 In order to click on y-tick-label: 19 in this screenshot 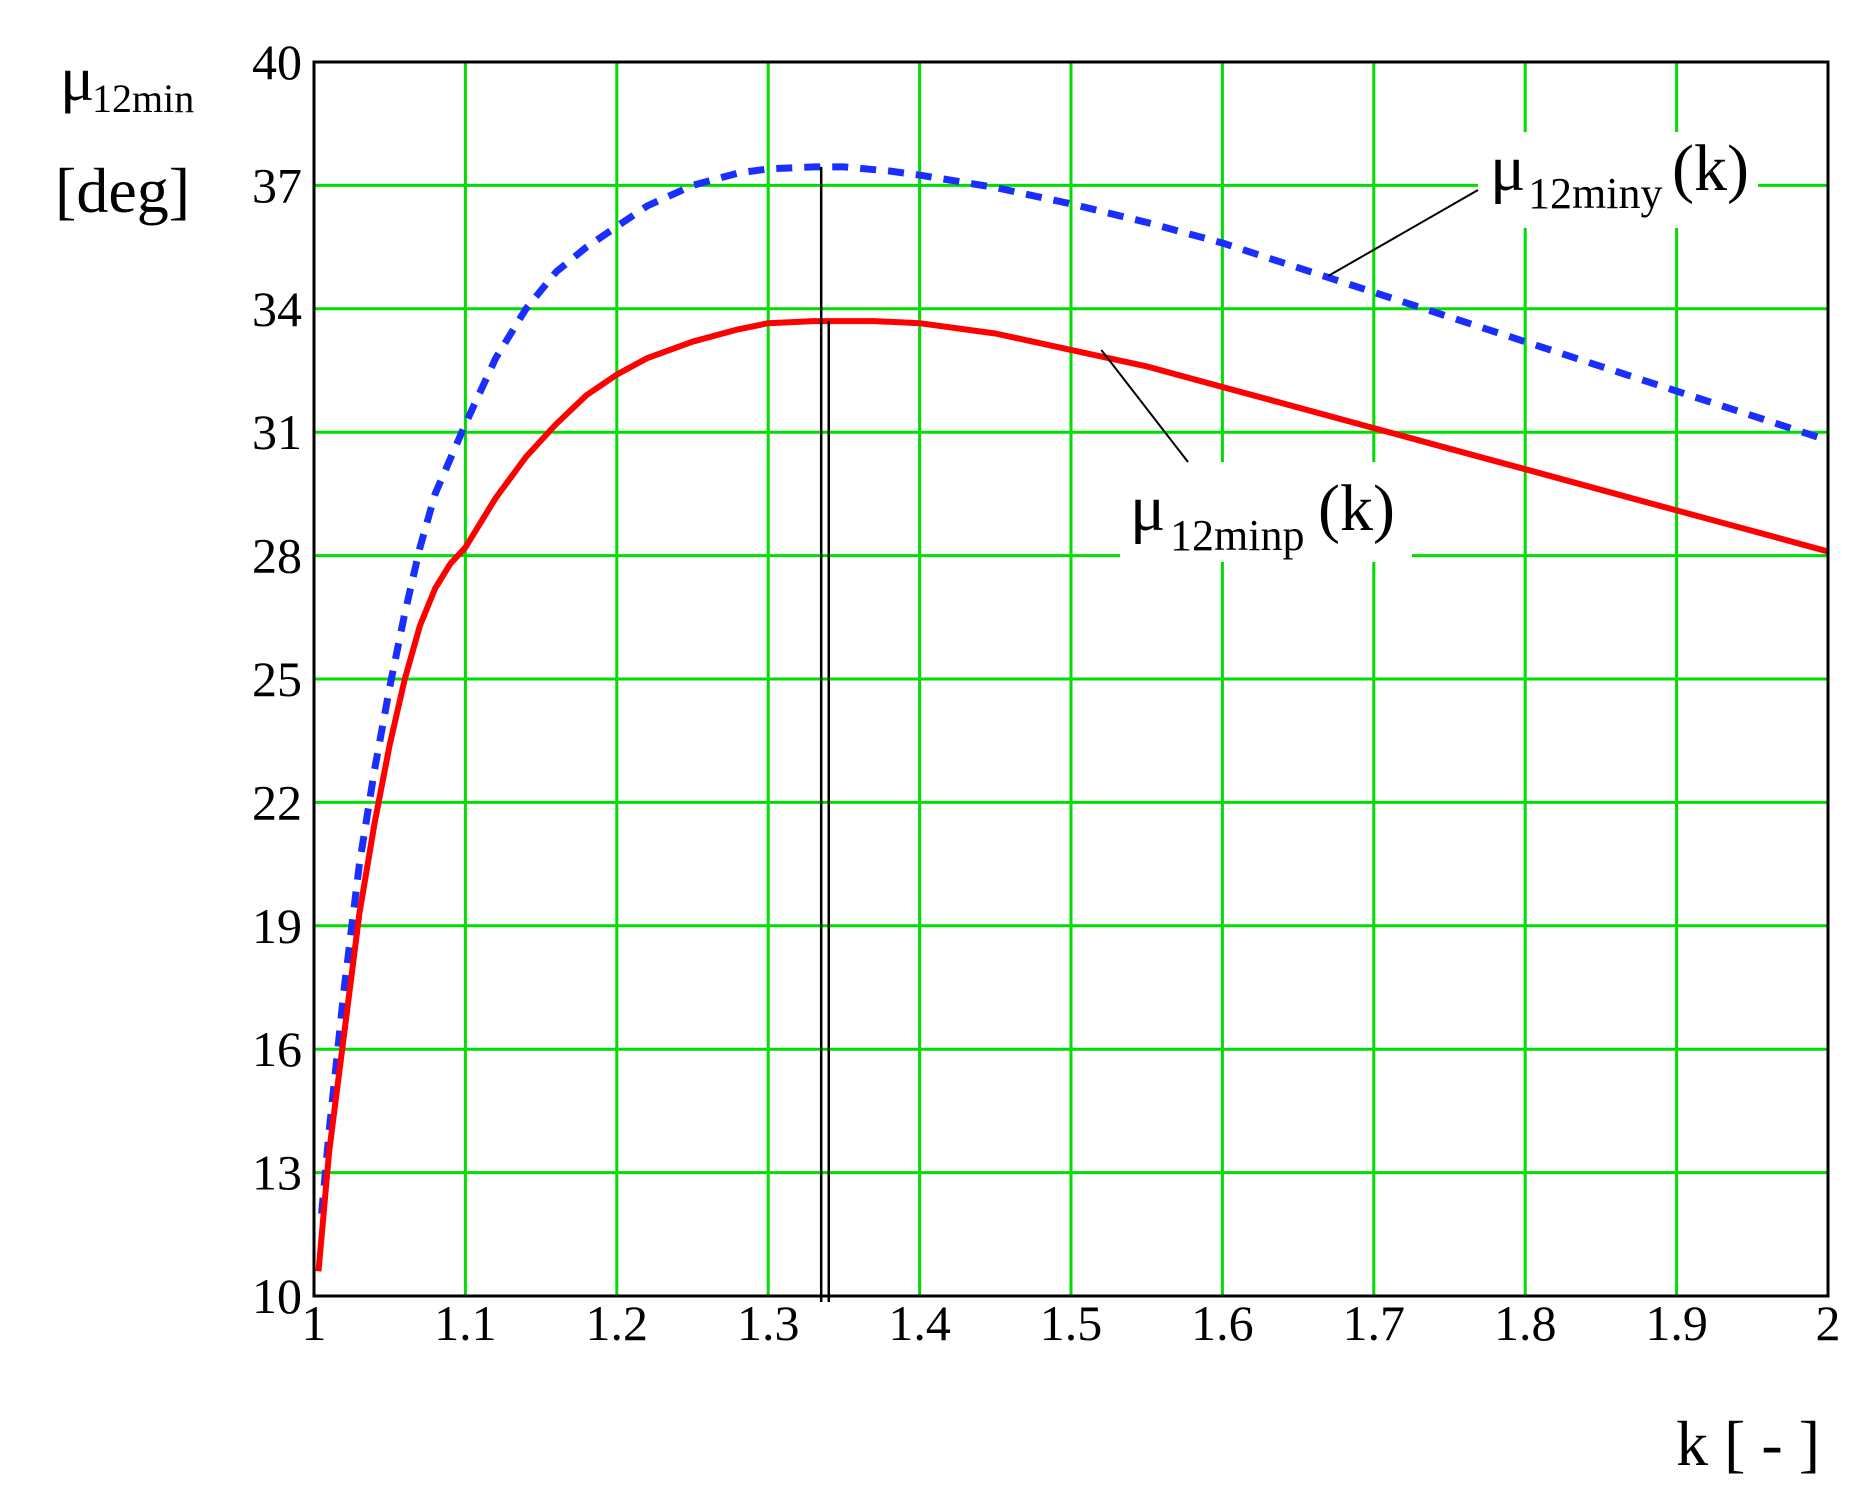, I will do `click(277, 926)`.